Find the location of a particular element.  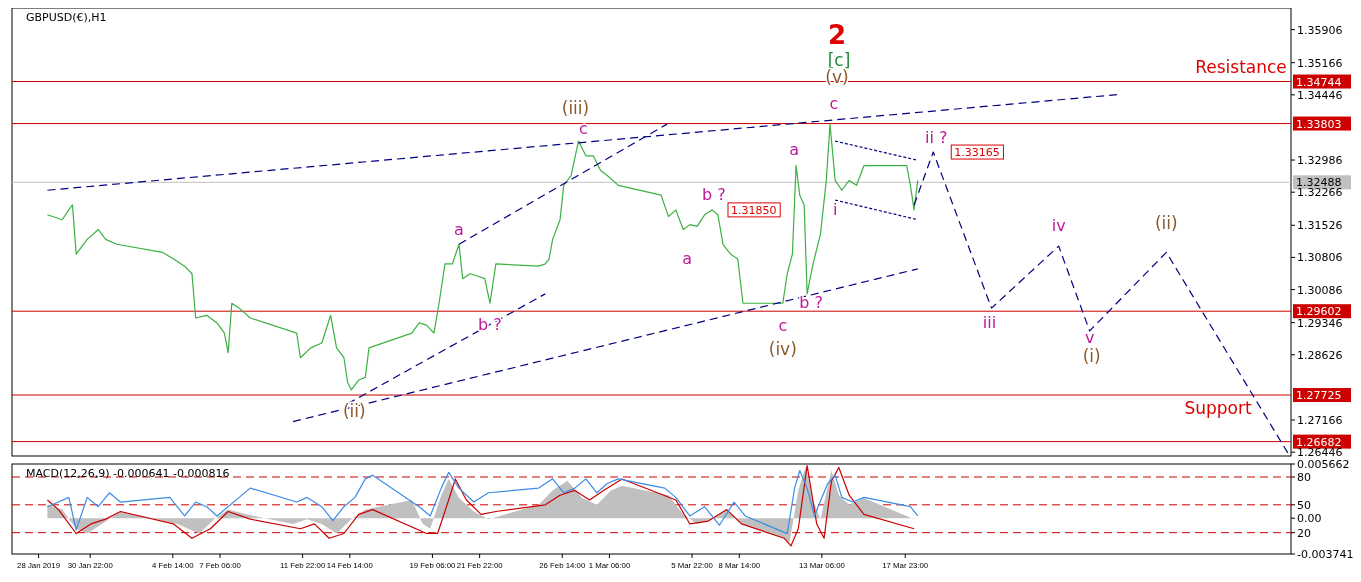

y-tick-label: 1.32986 is located at coordinates (1320, 161).